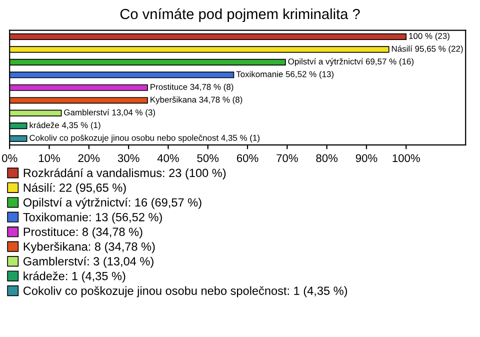 Image resolution: width=480 pixels, height=337 pixels. I want to click on data-label: Prostituce 34,78 % (8), so click(192, 88).